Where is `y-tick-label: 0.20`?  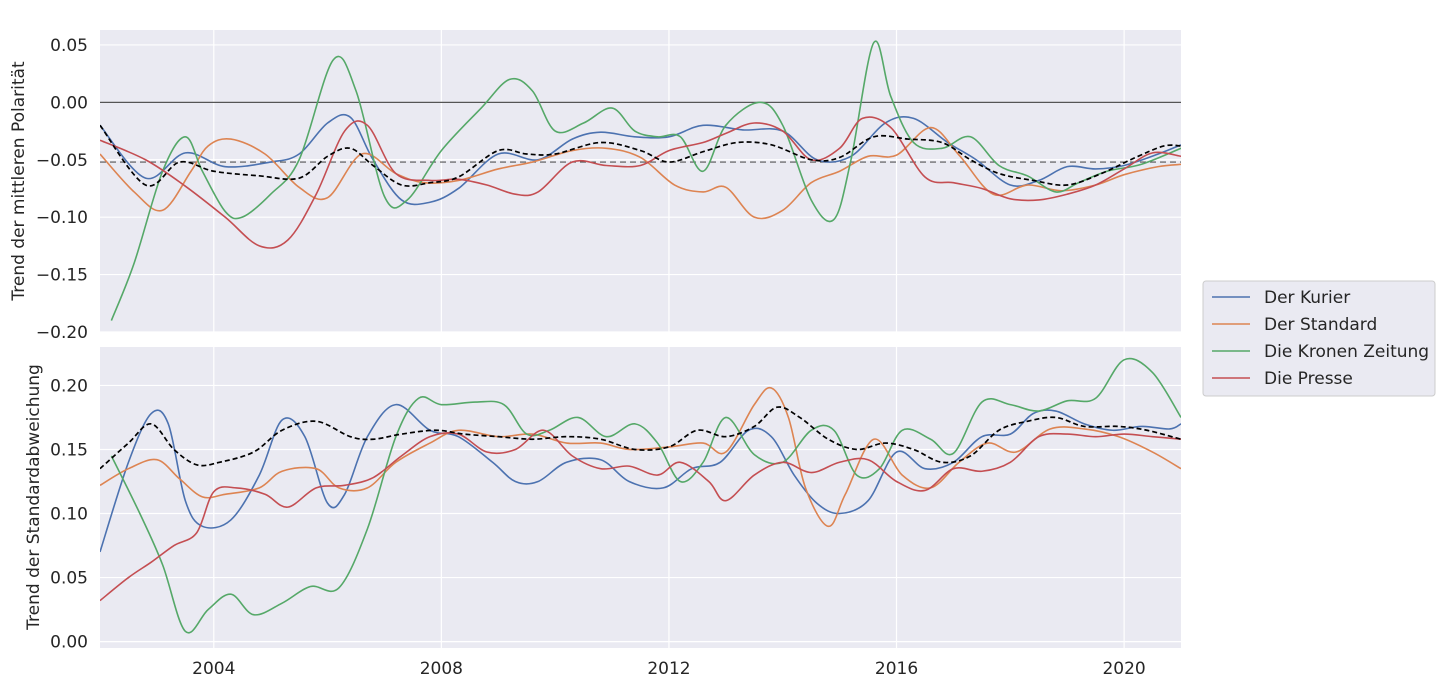
y-tick-label: 0.20 is located at coordinates (69, 386).